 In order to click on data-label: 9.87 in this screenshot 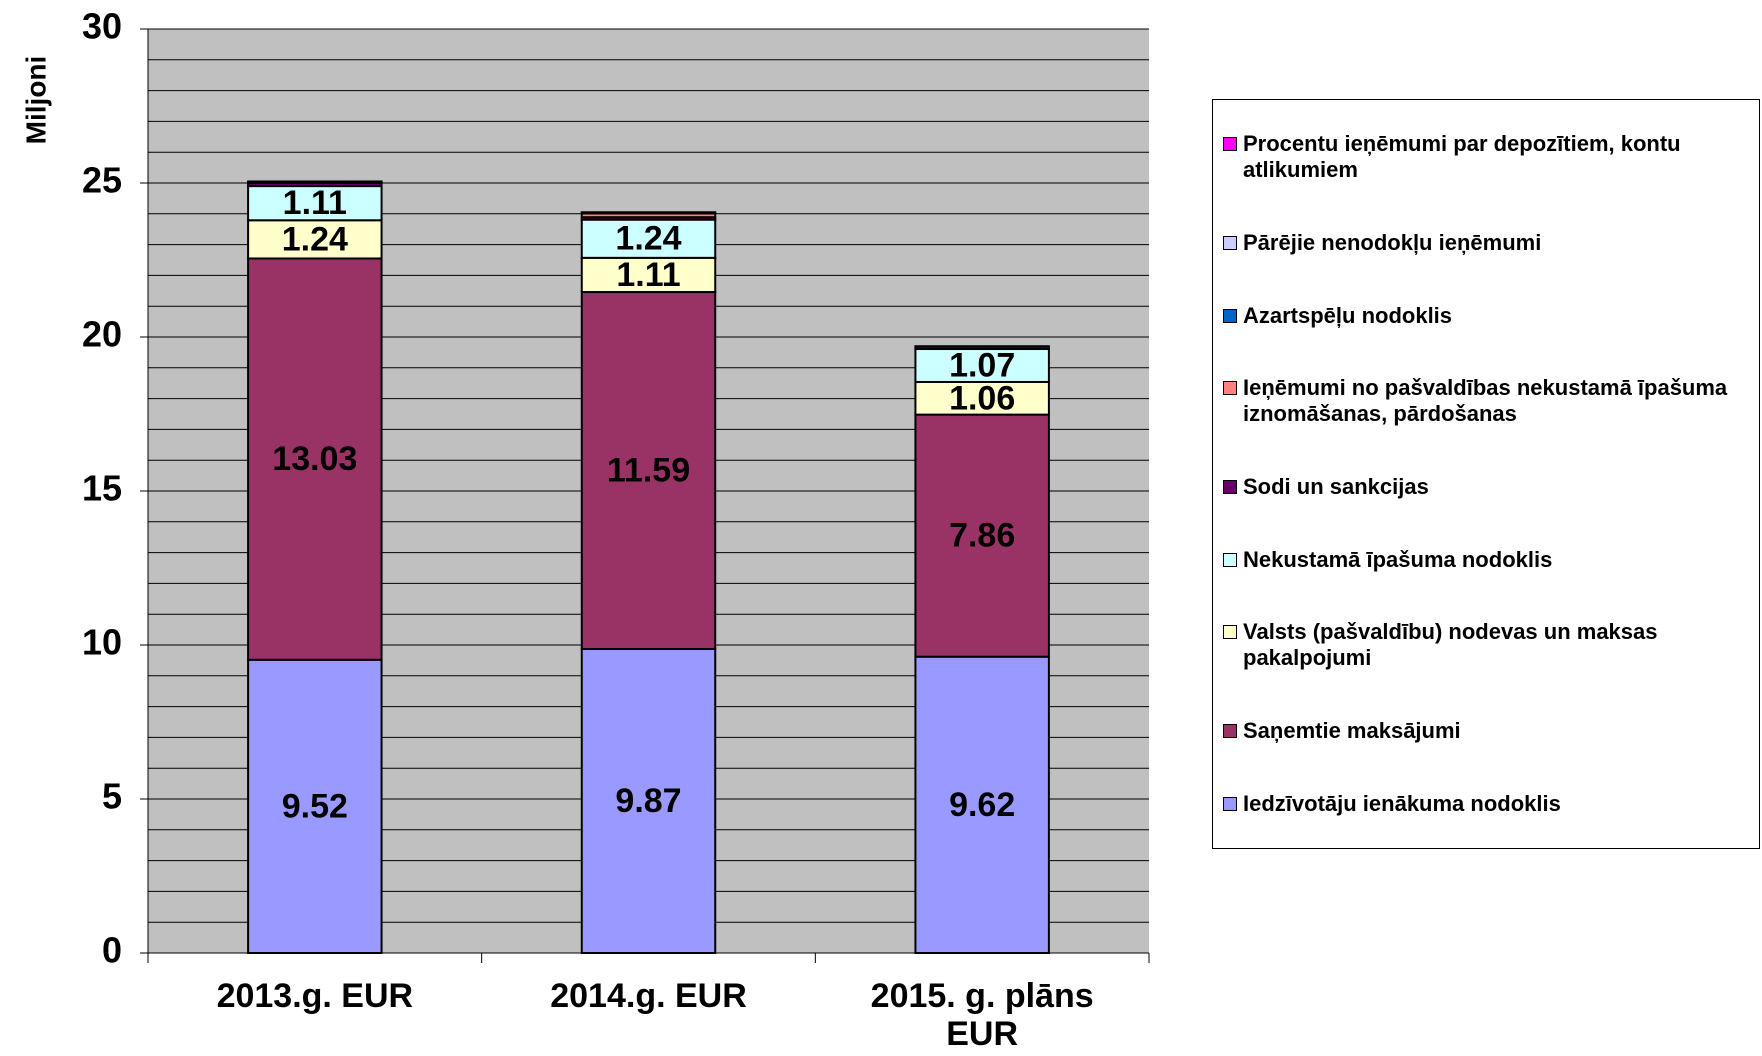, I will do `click(648, 801)`.